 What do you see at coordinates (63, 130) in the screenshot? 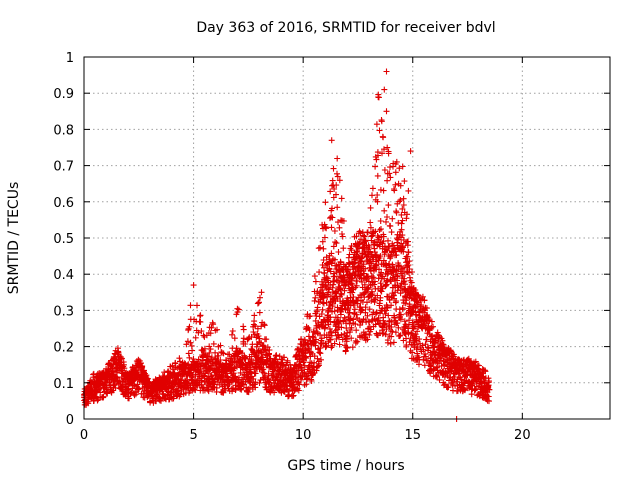
I see `y-tick-label: 0.8` at bounding box center [63, 130].